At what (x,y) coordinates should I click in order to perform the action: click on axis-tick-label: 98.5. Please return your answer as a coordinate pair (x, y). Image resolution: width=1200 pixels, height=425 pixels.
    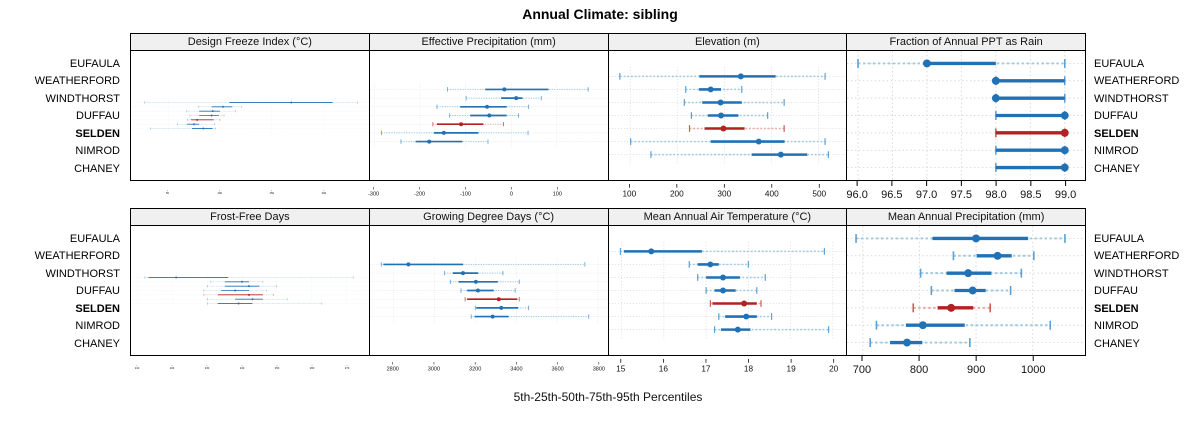
    Looking at the image, I should click on (1030, 195).